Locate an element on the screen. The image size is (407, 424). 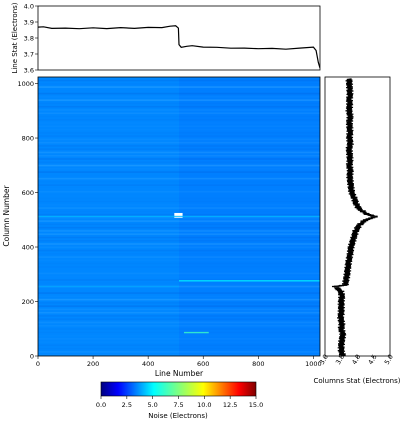
colorbar-tick-label: 0.0 is located at coordinates (101, 405).